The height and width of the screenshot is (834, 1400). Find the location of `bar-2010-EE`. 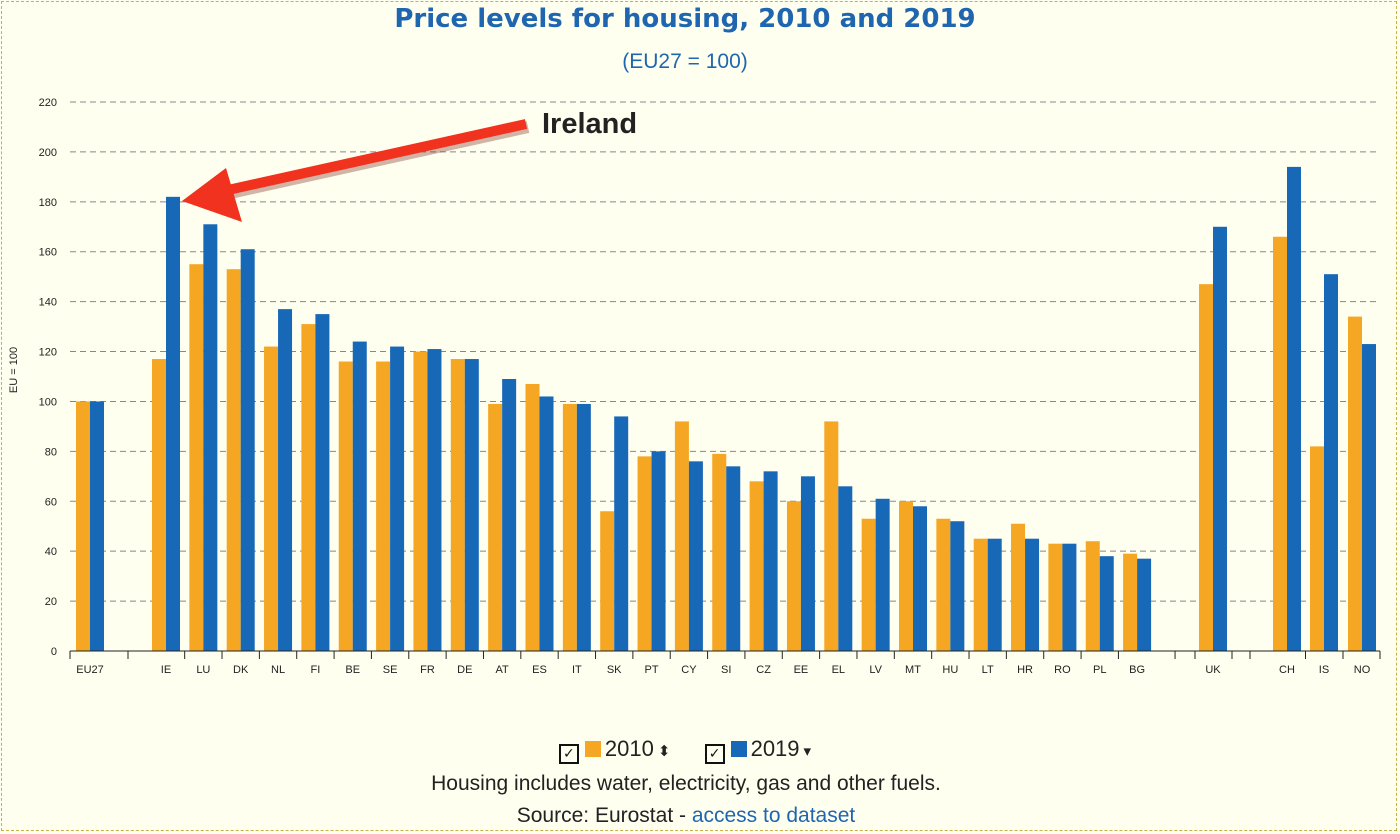

bar-2010-EE is located at coordinates (793, 576).